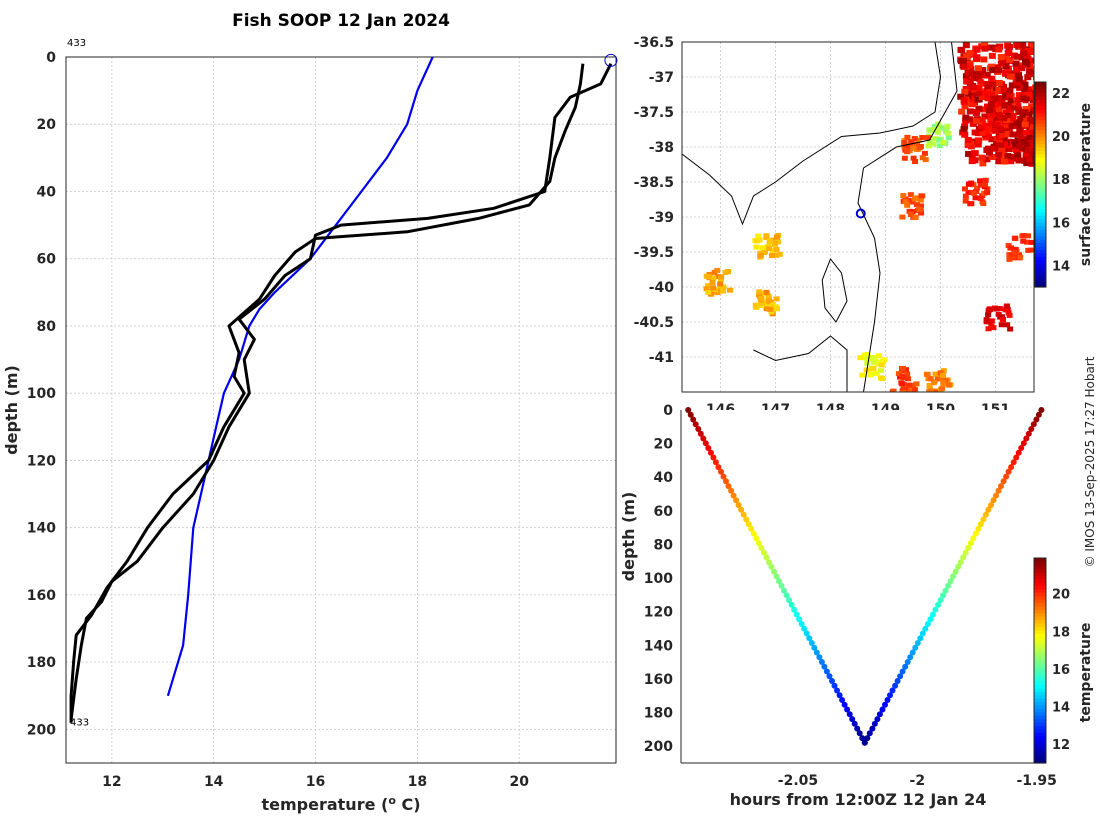 This screenshot has height=820, width=1100. I want to click on x-tick-label: 14, so click(214, 782).